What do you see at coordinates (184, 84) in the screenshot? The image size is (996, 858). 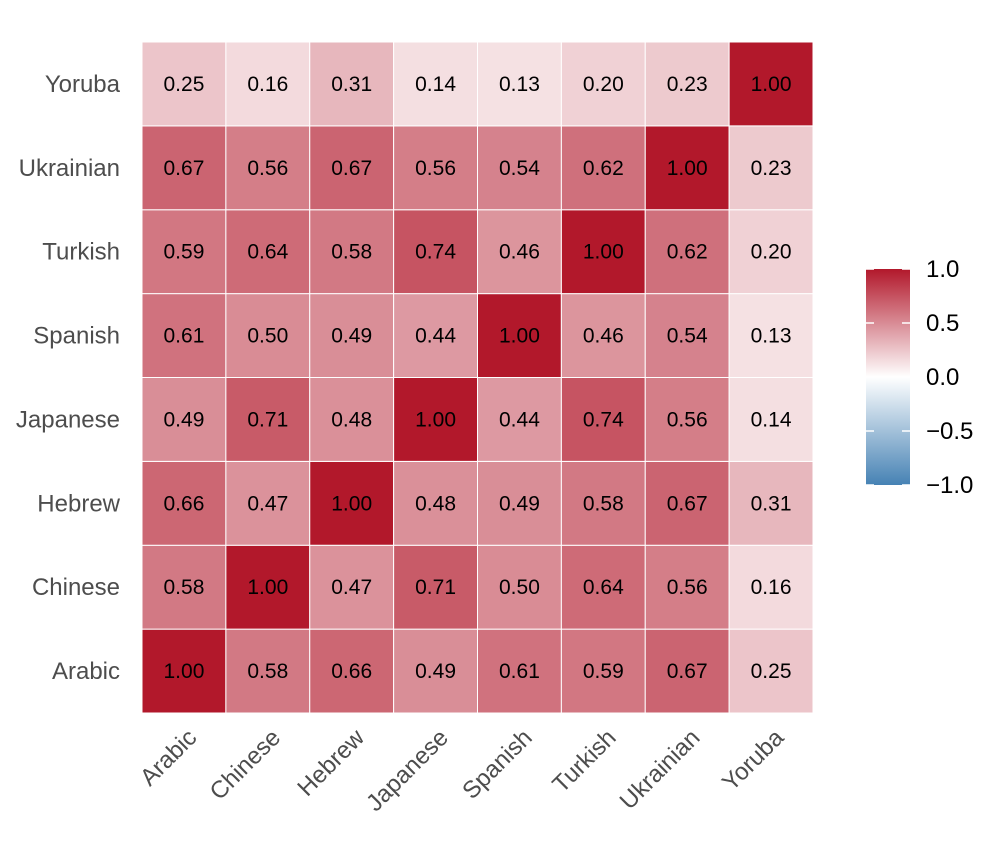 I see `heatmap-cell-yoruba-arabic` at bounding box center [184, 84].